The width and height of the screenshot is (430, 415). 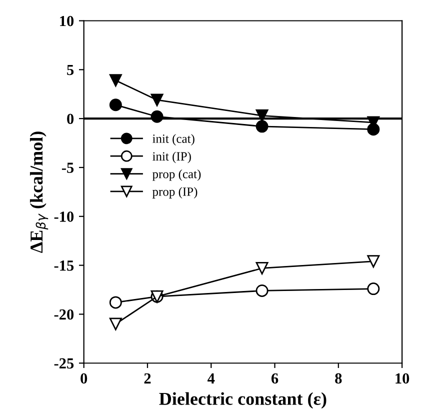 What do you see at coordinates (70, 70) in the screenshot?
I see `y-tick-label: 5` at bounding box center [70, 70].